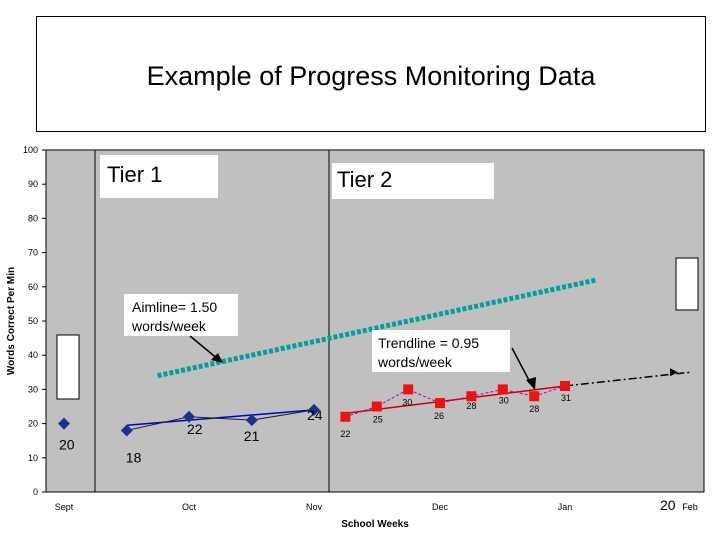 The image size is (720, 540). I want to click on tier1-box, so click(159, 176).